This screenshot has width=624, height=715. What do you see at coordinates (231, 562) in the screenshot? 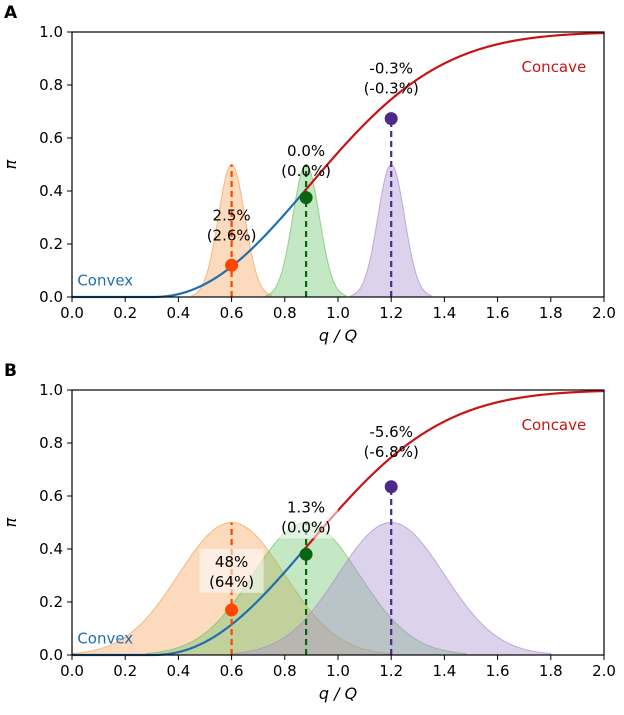
I see `orange-annotation-value: 48%` at bounding box center [231, 562].